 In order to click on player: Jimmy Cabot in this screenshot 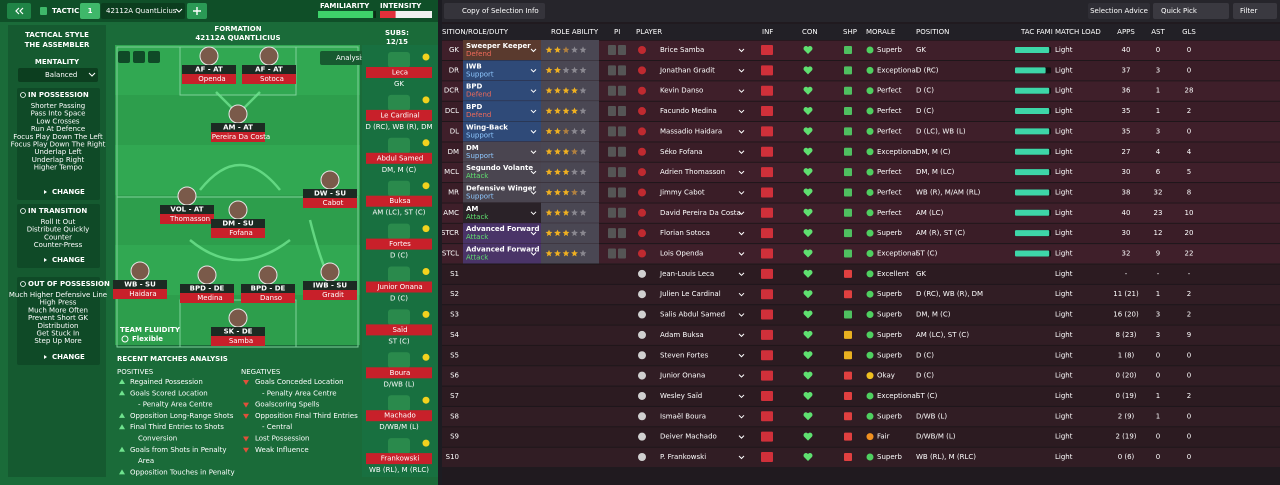, I will do `click(682, 192)`.